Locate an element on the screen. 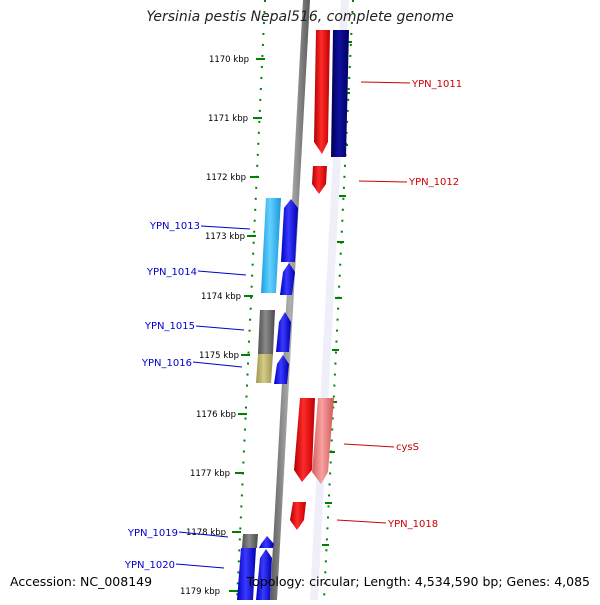  gene-label-ypn-1015: YPN_1015 is located at coordinates (169, 326).